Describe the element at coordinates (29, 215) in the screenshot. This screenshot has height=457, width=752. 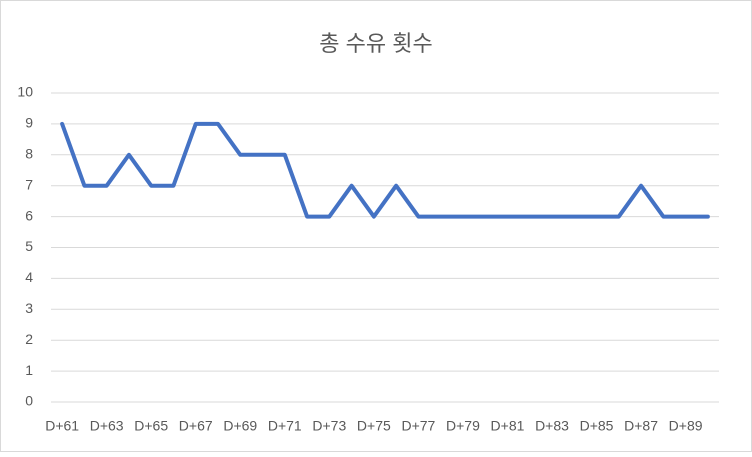
I see `y-tick-label: 6` at that location.